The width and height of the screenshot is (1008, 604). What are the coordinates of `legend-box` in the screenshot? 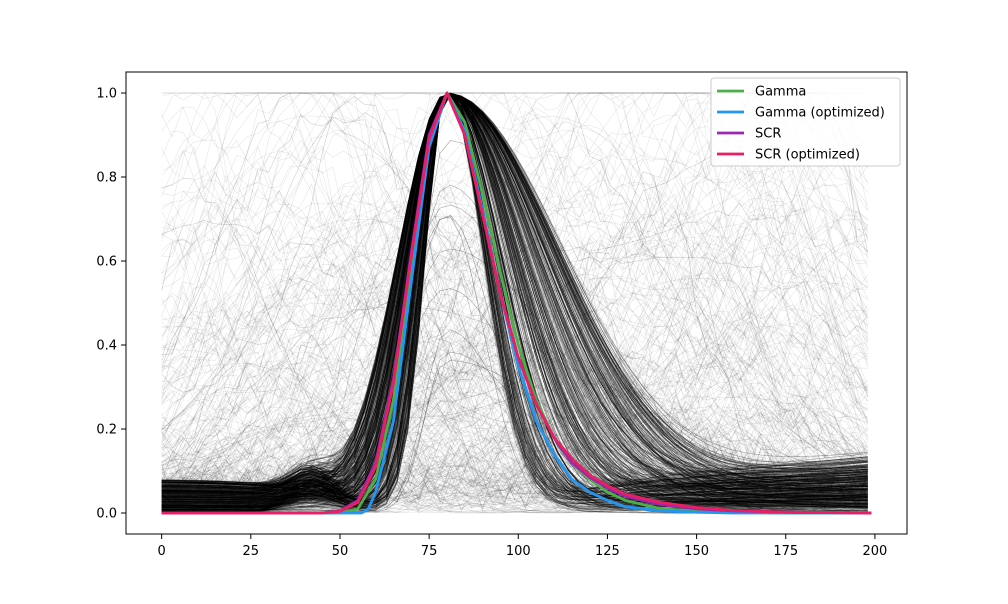 It's located at (805, 122).